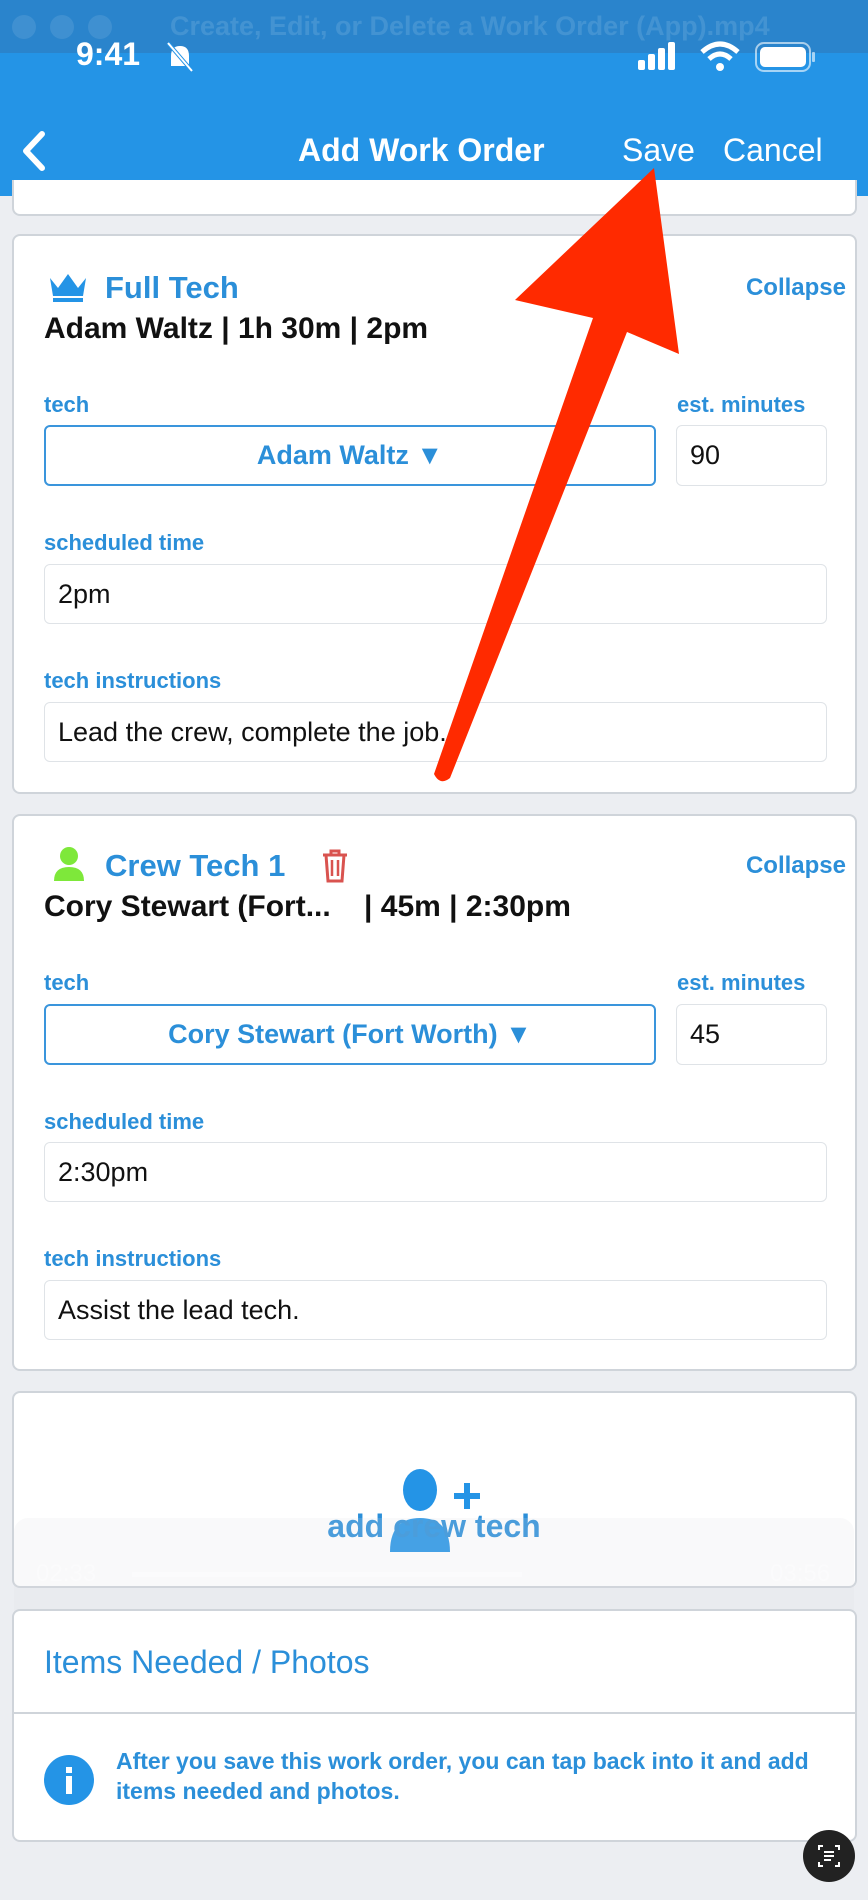 The image size is (868, 1900). What do you see at coordinates (307, 906) in the screenshot?
I see `tech-summary: Cory Stewart (Fort... | 45m | 2:30pm` at bounding box center [307, 906].